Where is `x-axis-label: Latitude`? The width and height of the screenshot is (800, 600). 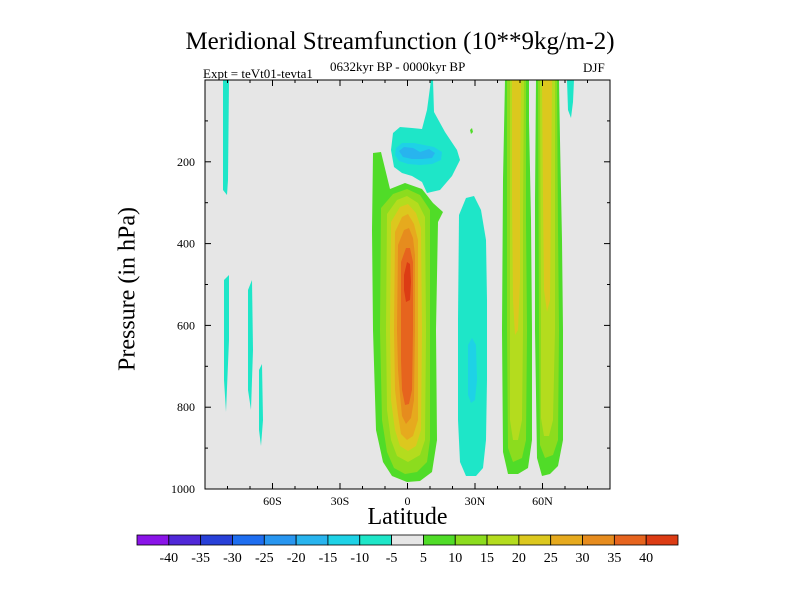 x-axis-label: Latitude is located at coordinates (407, 517).